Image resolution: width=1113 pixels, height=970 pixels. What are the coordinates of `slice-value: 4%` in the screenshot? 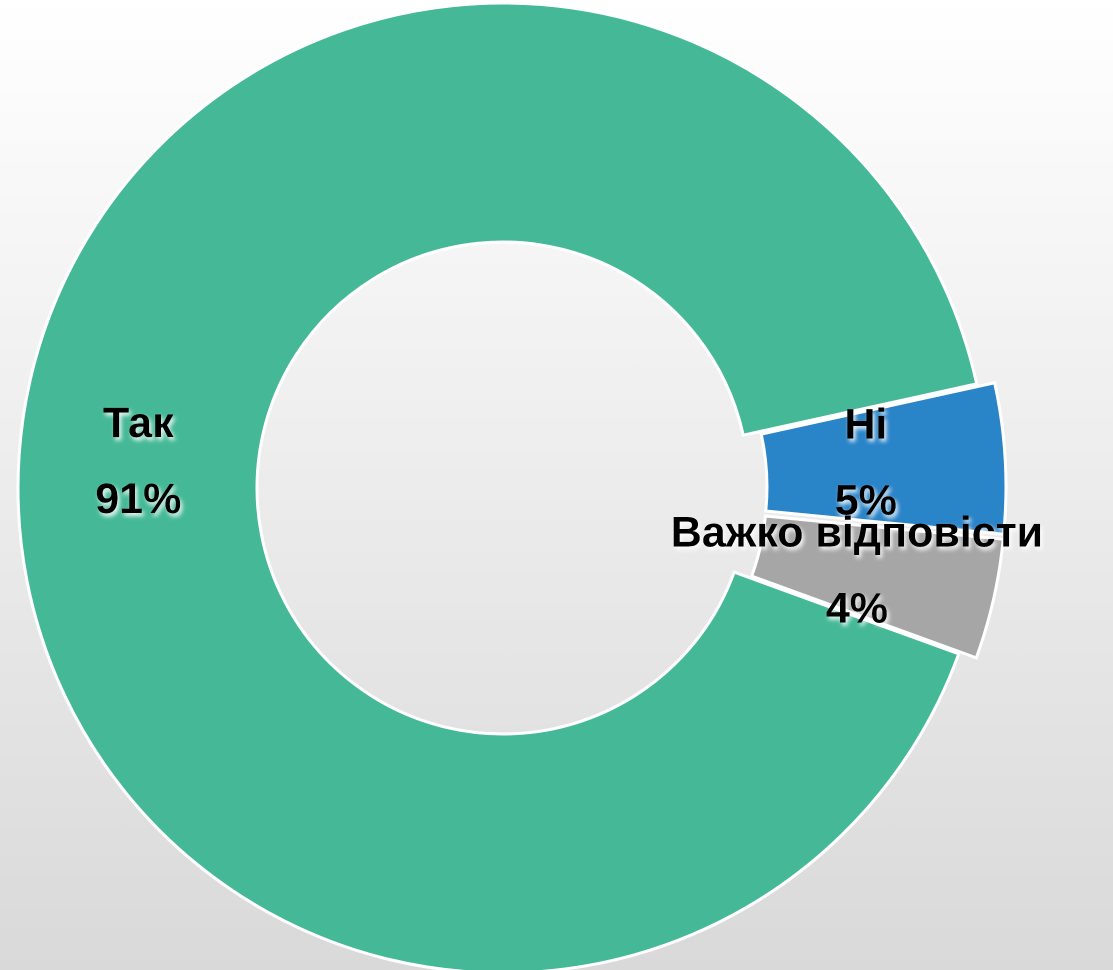 It's located at (857, 608).